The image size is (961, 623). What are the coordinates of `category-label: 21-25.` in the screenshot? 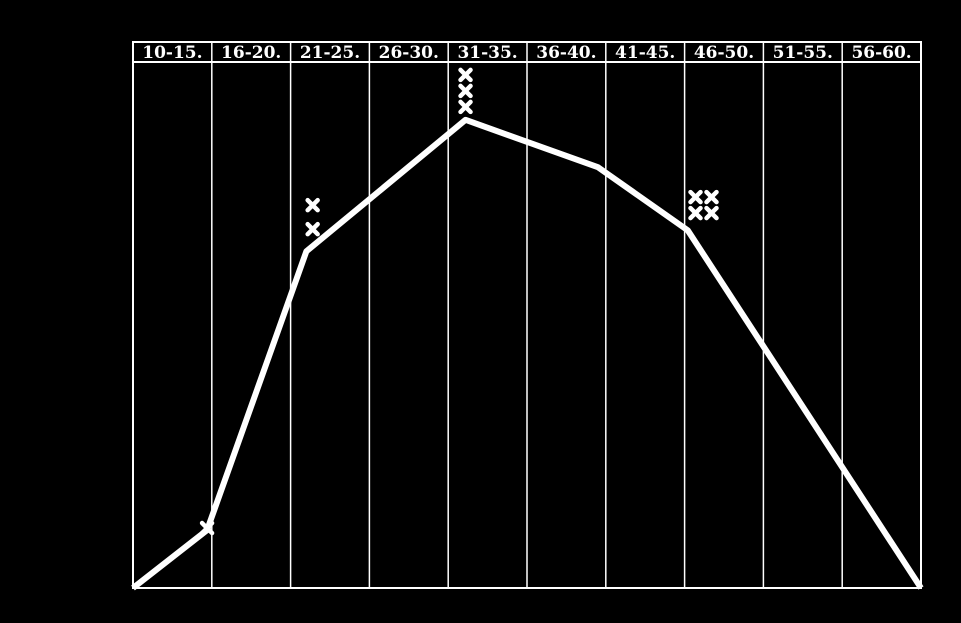 It's located at (330, 53).